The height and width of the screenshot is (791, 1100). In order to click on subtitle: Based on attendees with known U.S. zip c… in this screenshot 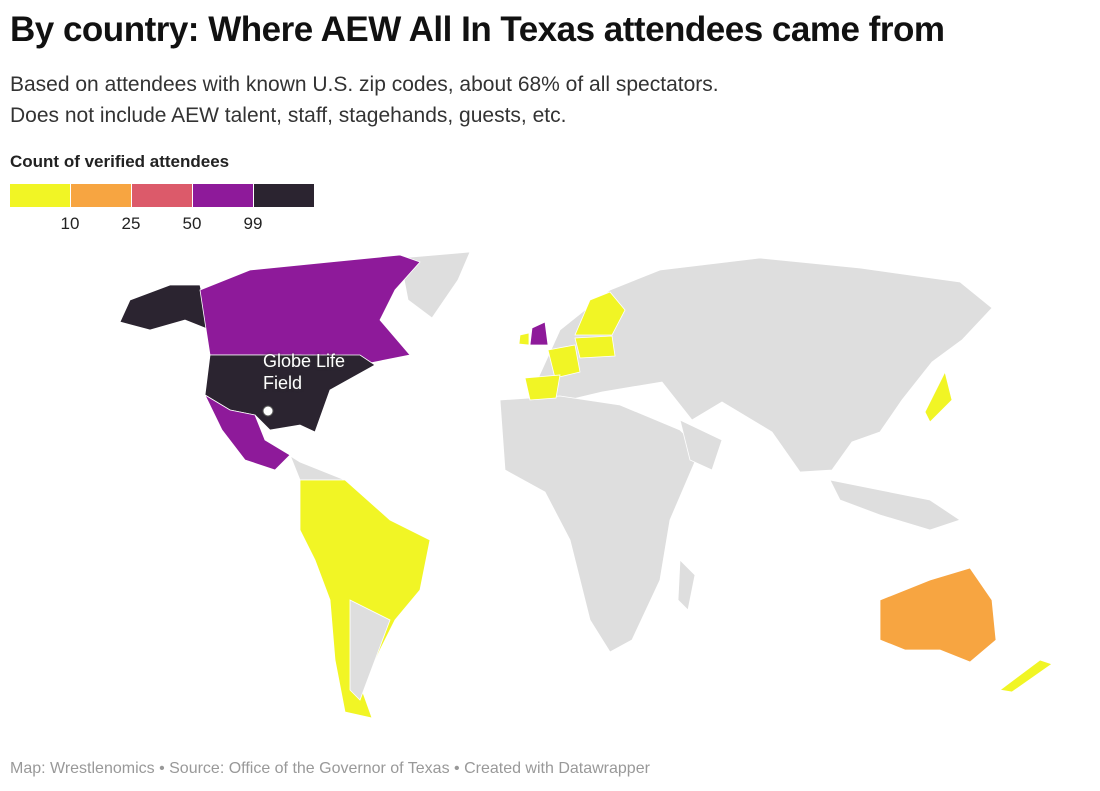, I will do `click(364, 84)`.